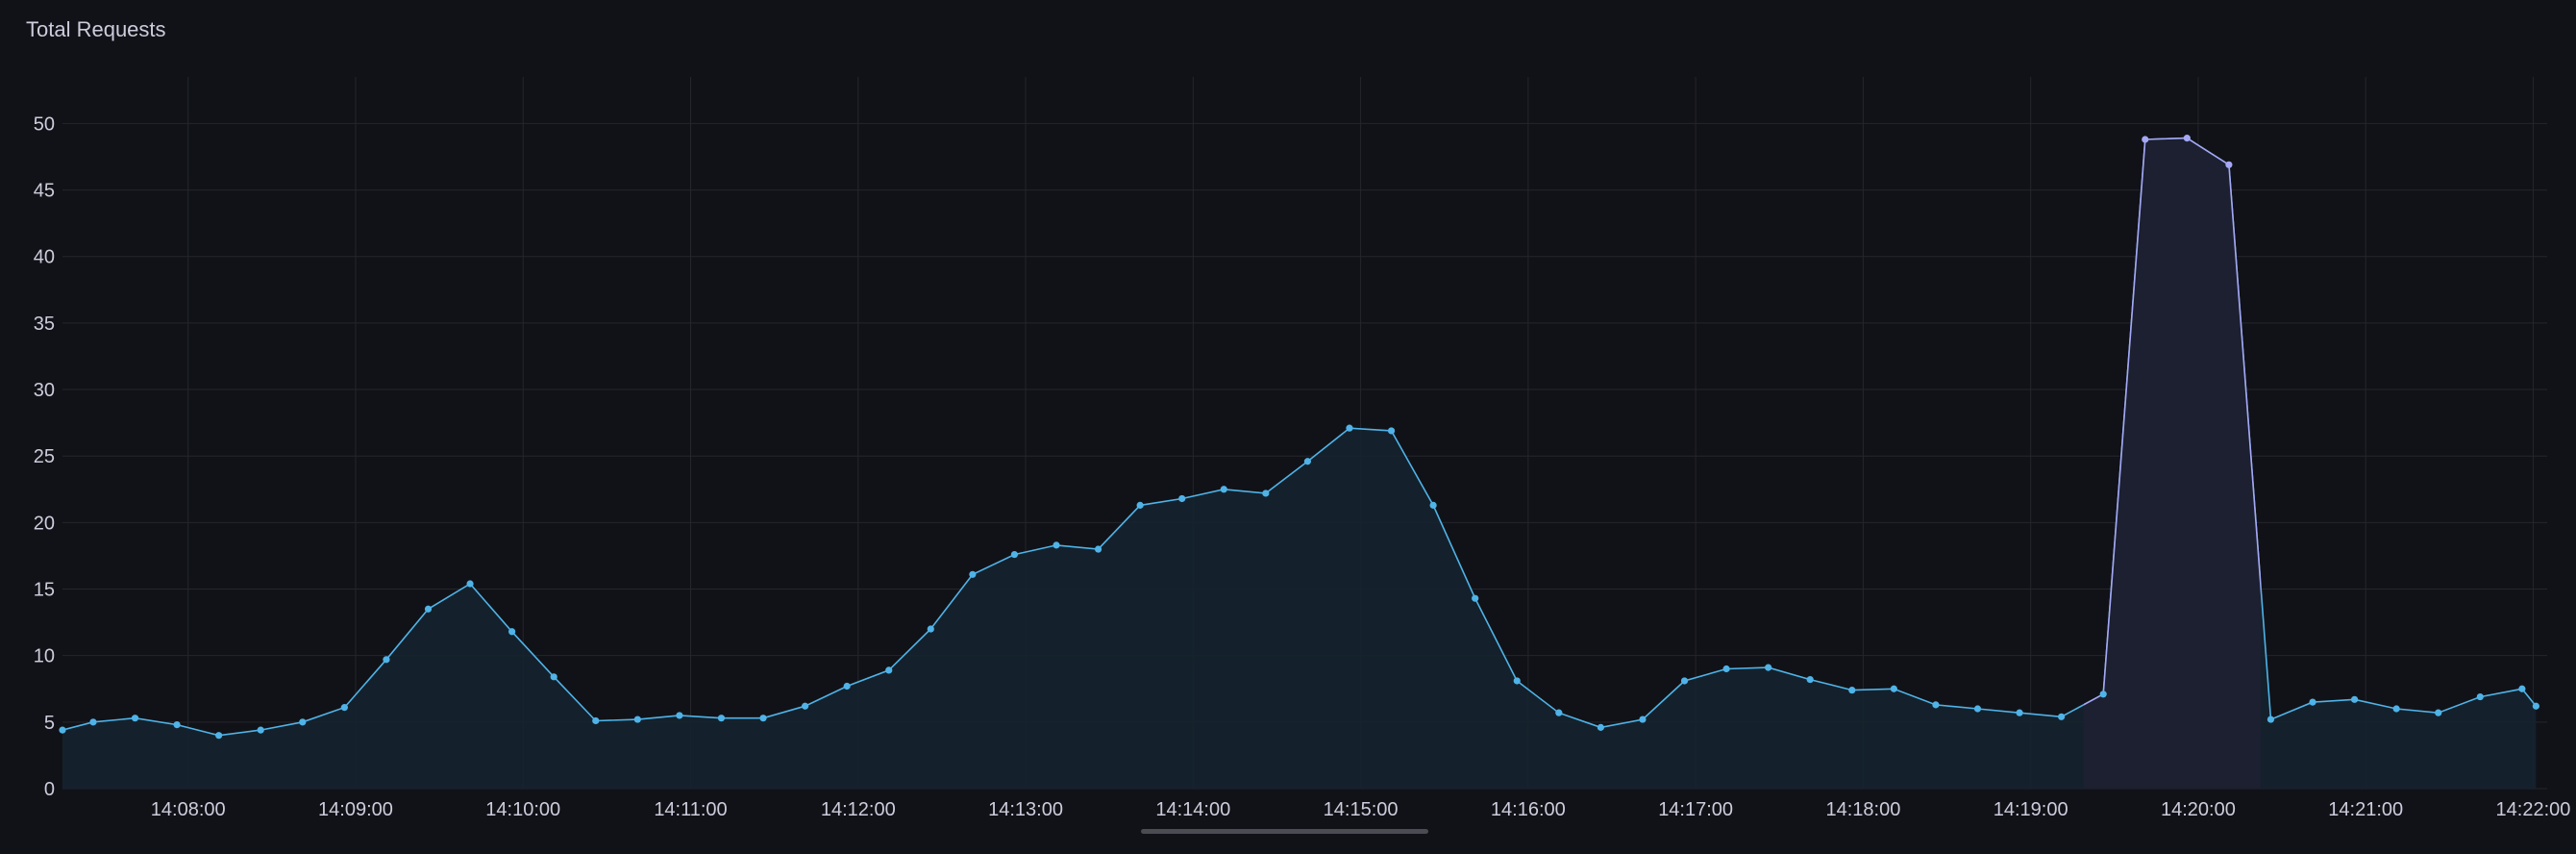 The image size is (2576, 854). Describe the element at coordinates (859, 809) in the screenshot. I see `x-tick-label: 14:12:00` at that location.